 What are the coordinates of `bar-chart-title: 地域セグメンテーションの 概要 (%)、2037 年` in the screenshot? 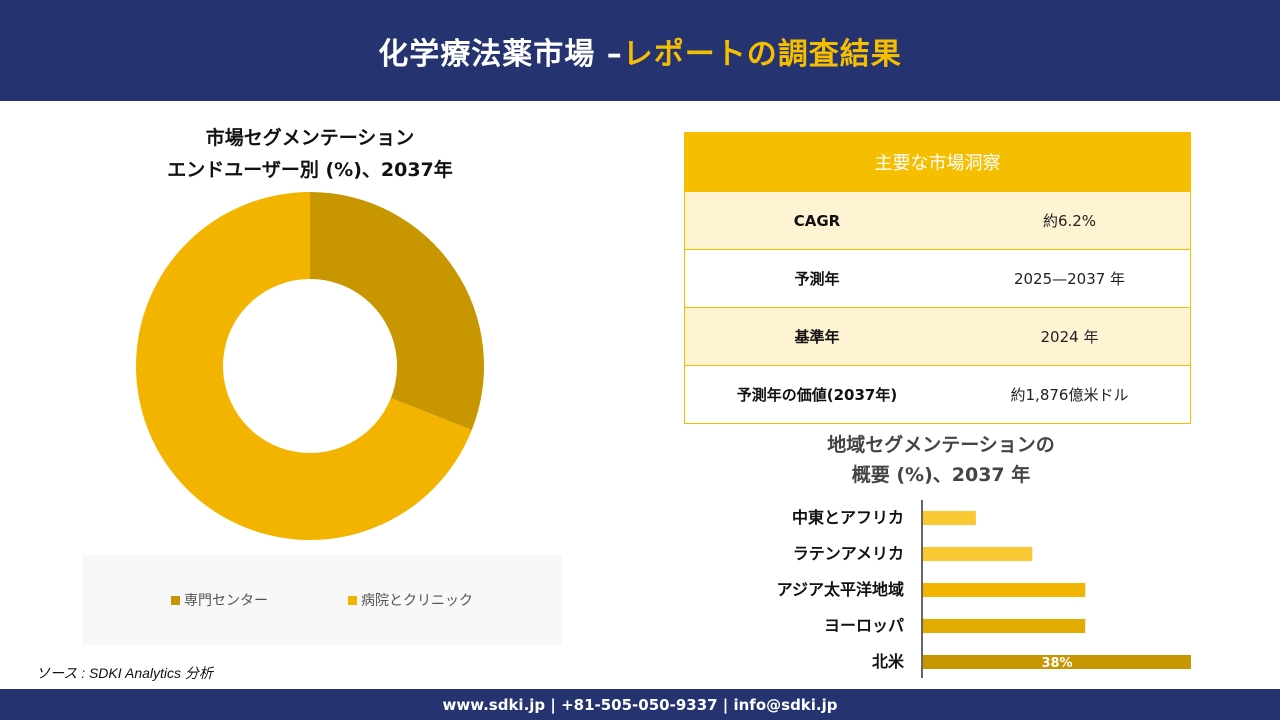 It's located at (941, 460).